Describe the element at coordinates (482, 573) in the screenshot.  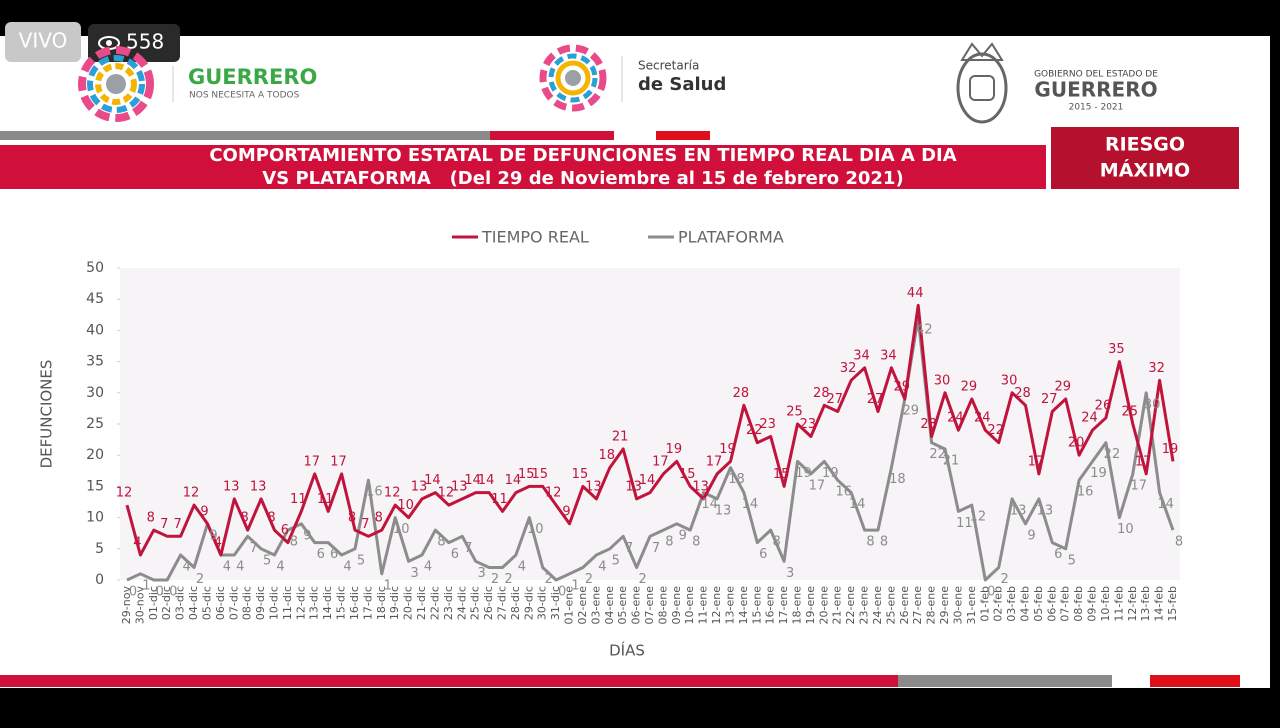
I see `data-label: 3` at that location.